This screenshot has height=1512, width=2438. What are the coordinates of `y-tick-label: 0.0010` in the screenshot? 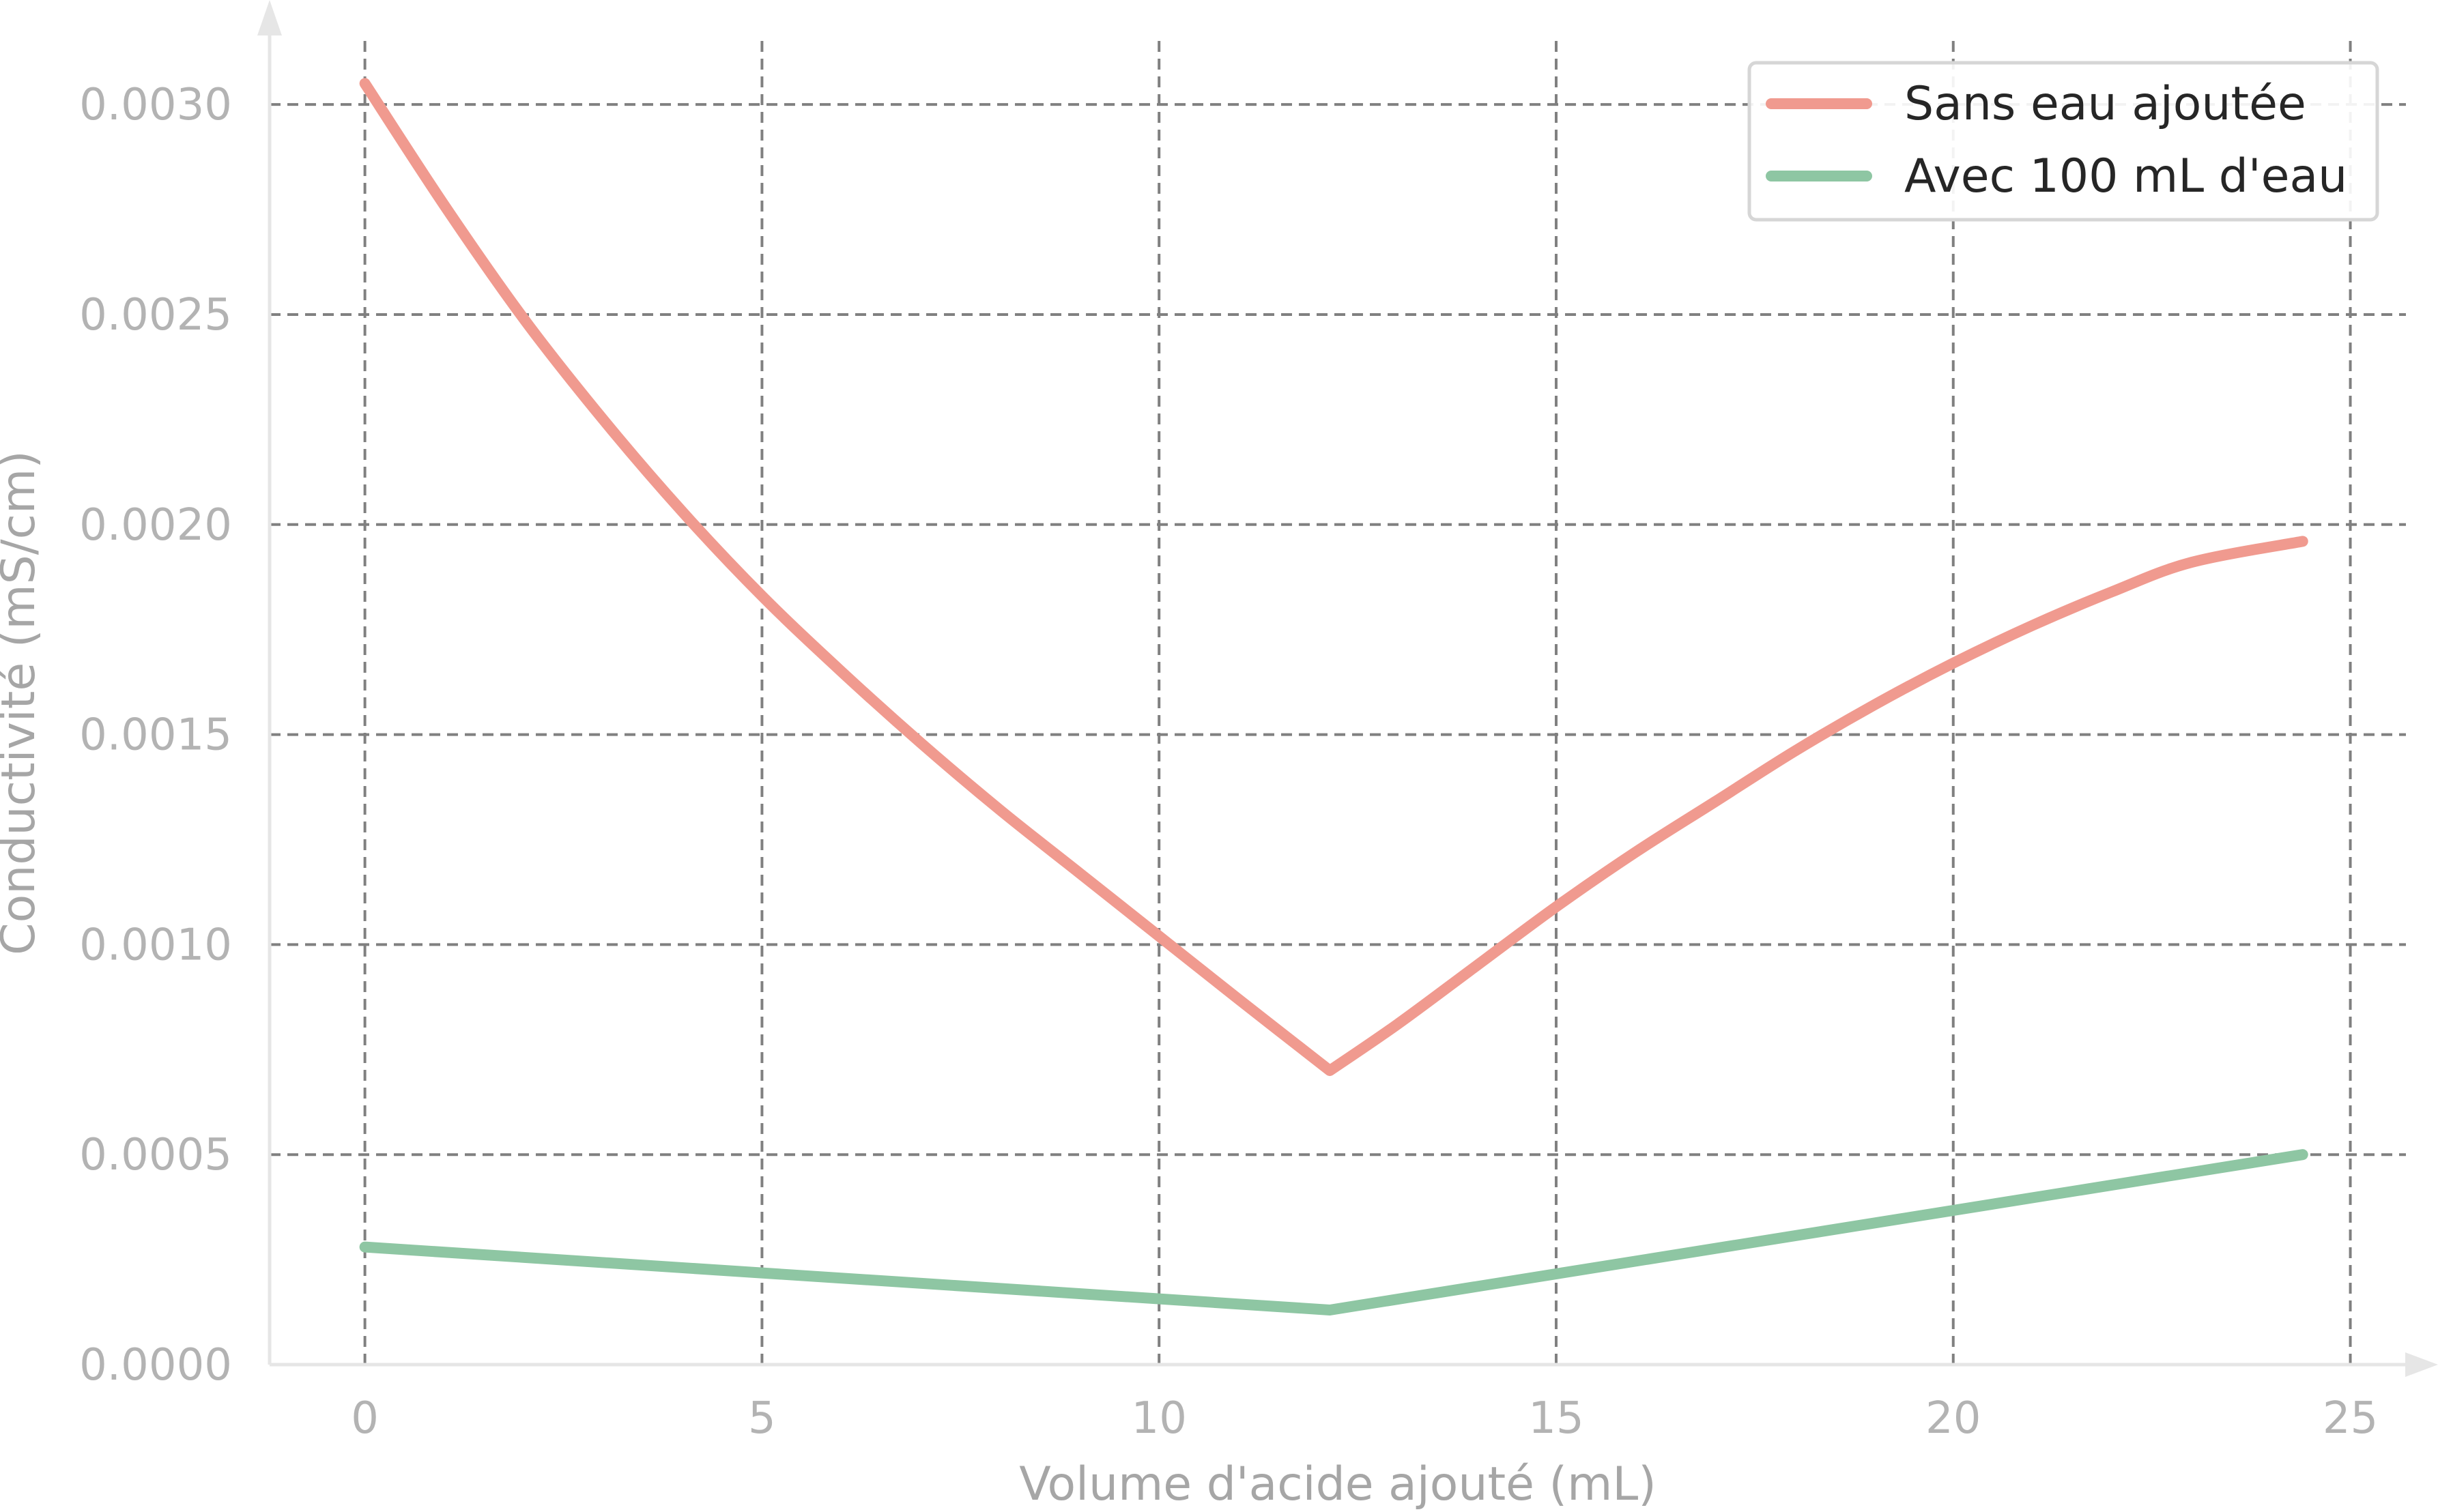 It's located at (155, 945).